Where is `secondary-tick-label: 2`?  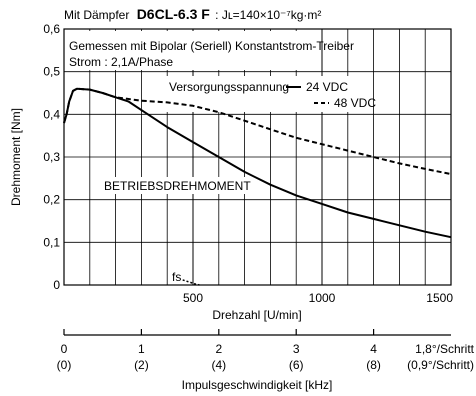 secondary-tick-label: 2 is located at coordinates (218, 349).